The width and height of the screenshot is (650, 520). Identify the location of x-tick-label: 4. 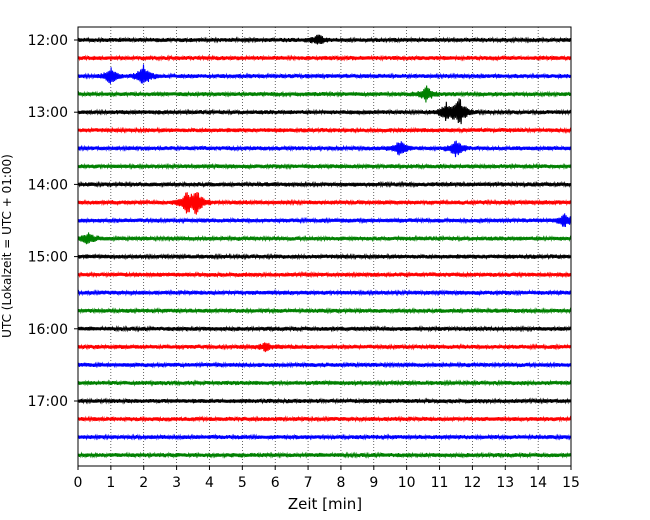
(209, 483).